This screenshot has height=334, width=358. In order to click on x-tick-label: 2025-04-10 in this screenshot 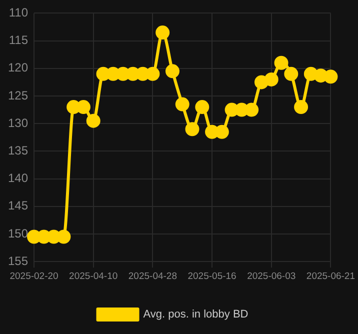, I will do `click(93, 276)`.